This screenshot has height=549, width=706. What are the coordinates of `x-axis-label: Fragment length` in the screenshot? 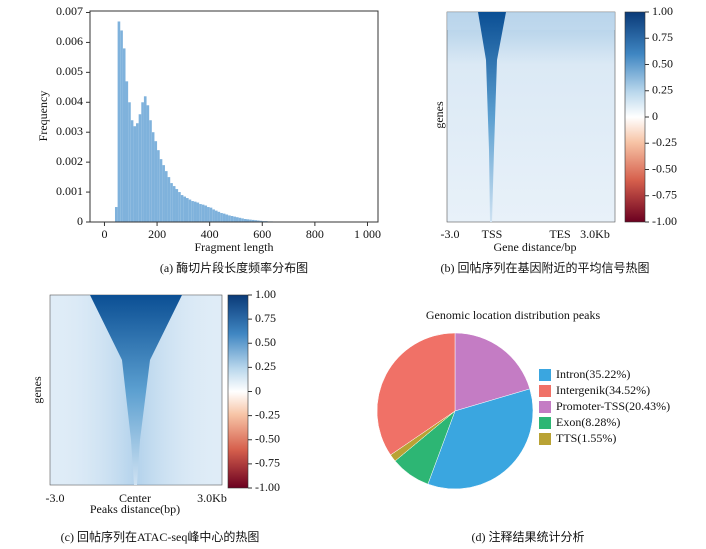 It's located at (234, 247).